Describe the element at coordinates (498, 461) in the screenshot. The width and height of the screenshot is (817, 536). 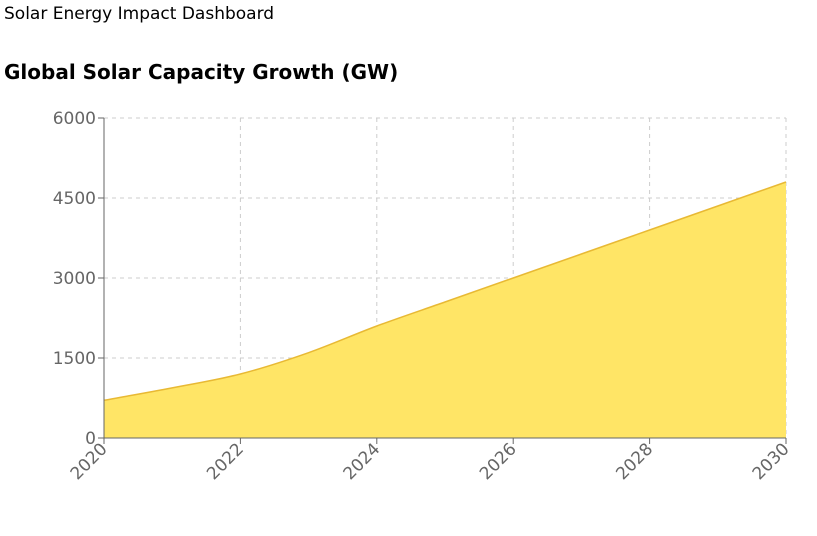
I see `x-tick-label: 2026` at that location.